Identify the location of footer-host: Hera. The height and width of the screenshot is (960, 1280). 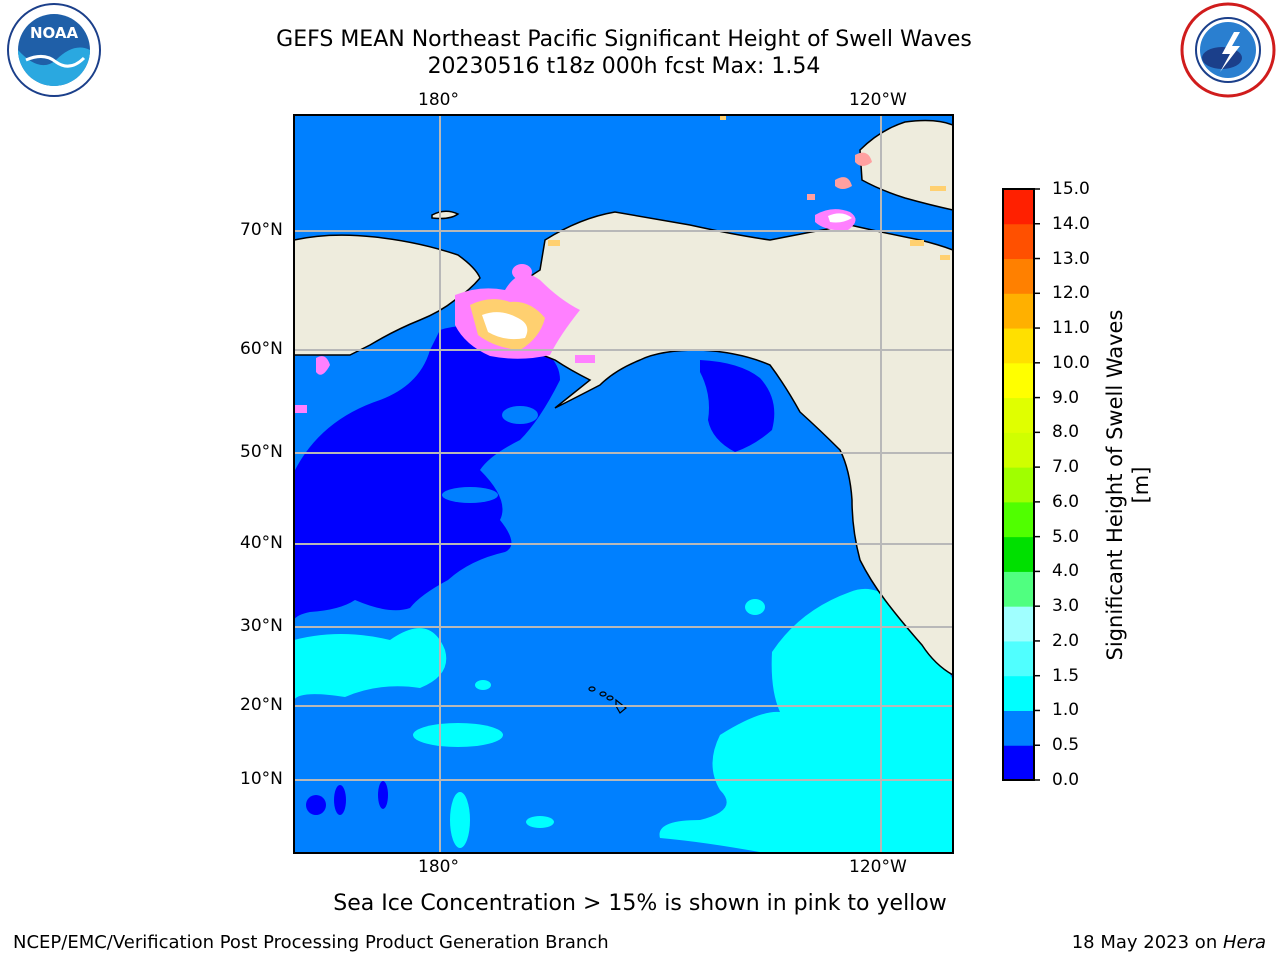
(1244, 942).